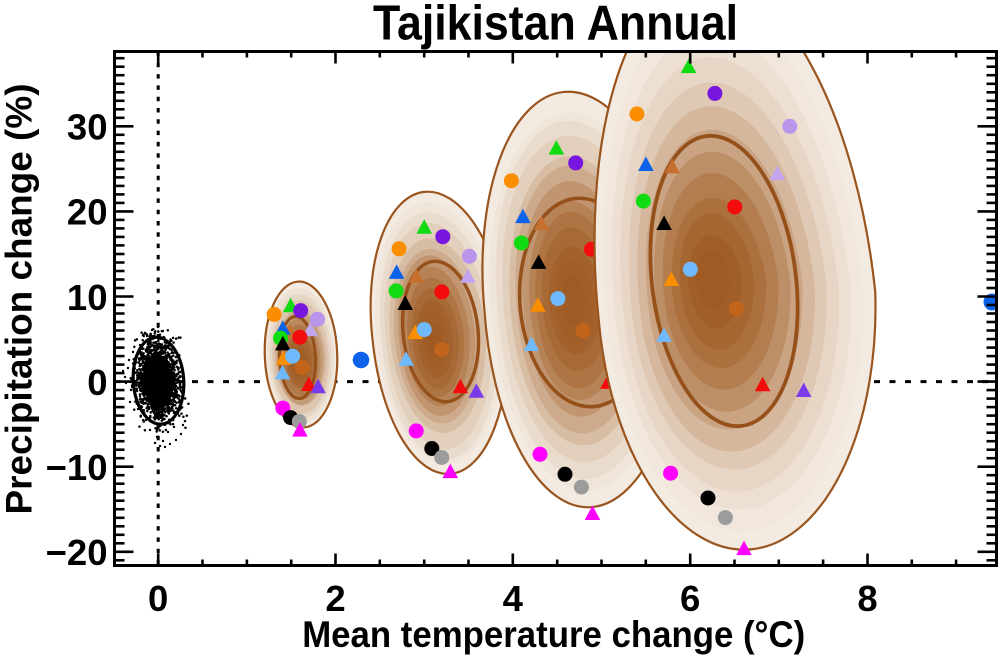 The height and width of the screenshot is (662, 1000). Describe the element at coordinates (335, 598) in the screenshot. I see `svg-text: 2` at that location.